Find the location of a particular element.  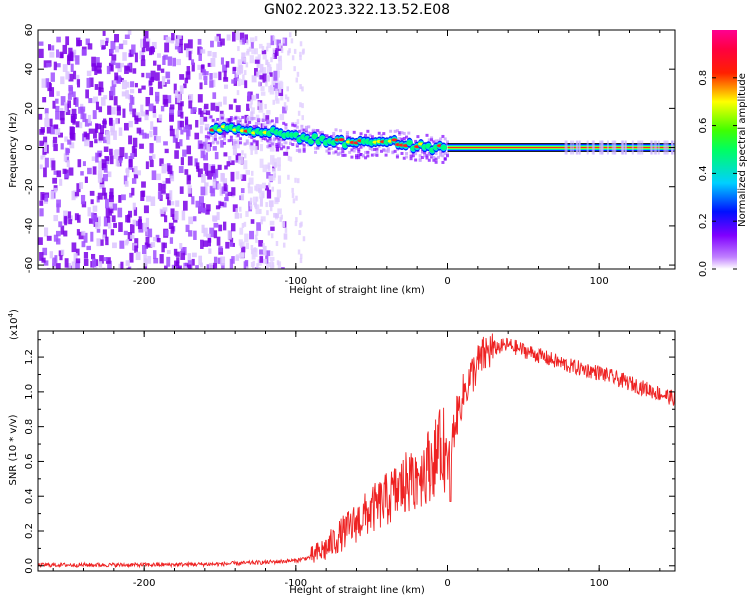

colorbar-tick-label: 0.6 is located at coordinates (703, 126).